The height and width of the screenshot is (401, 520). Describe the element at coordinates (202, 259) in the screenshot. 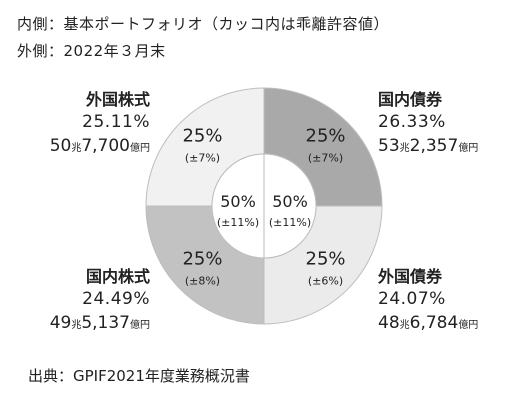

I see `segment-domestic-stocks-target: 25%` at that location.